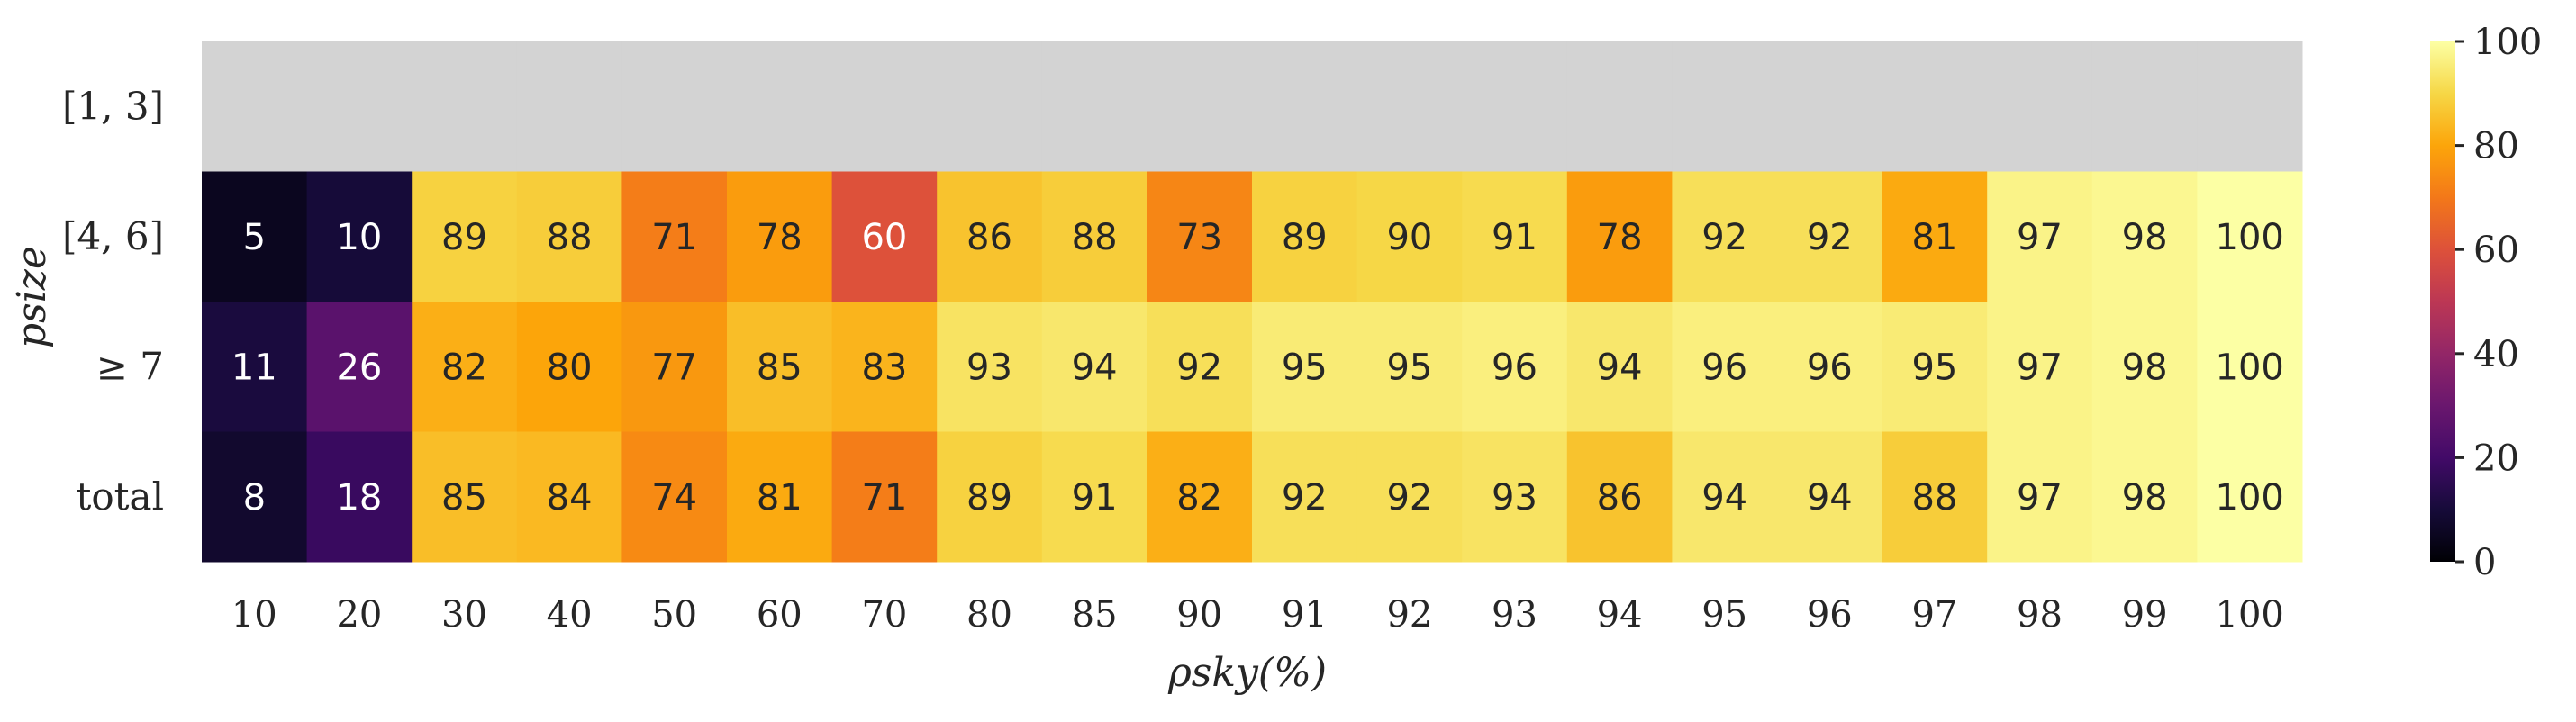 The height and width of the screenshot is (722, 2576). I want to click on cell-value-label: 80, so click(570, 368).